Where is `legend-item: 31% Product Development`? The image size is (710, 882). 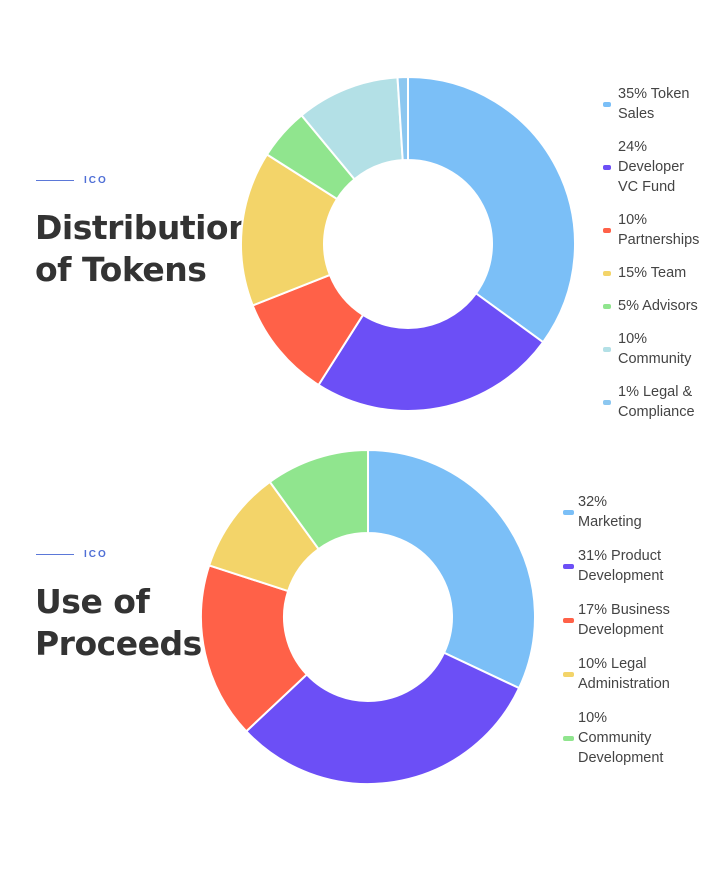
legend-item: 31% Product Development is located at coordinates (633, 566).